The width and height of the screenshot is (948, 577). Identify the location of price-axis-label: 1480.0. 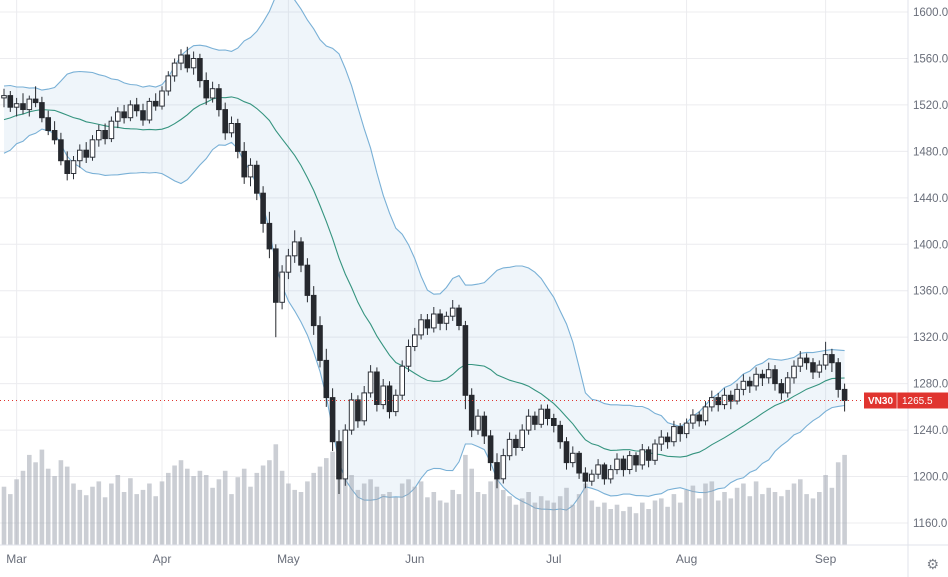
(930, 152).